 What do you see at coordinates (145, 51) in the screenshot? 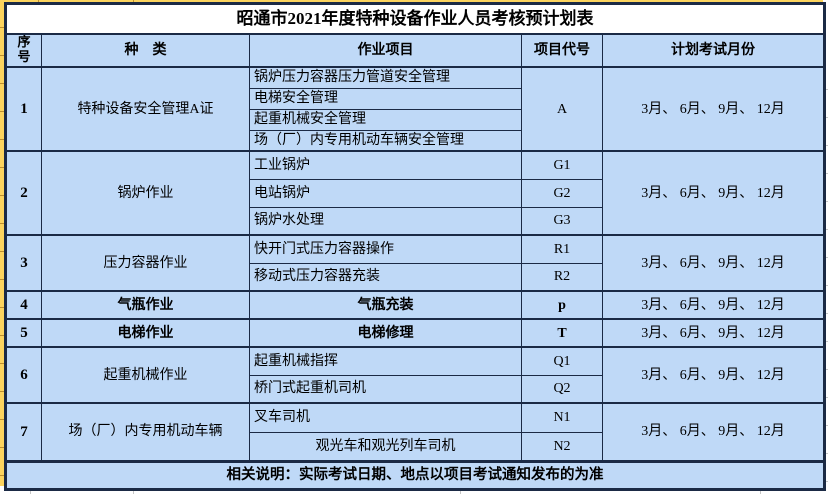
I see `col-header-category: 种 类` at bounding box center [145, 51].